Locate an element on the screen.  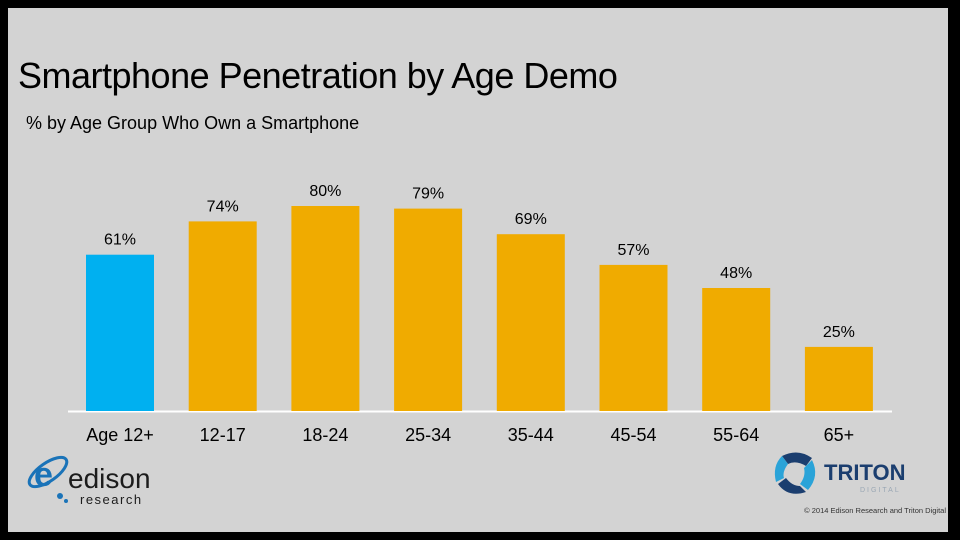
data-label: 25% is located at coordinates (839, 332).